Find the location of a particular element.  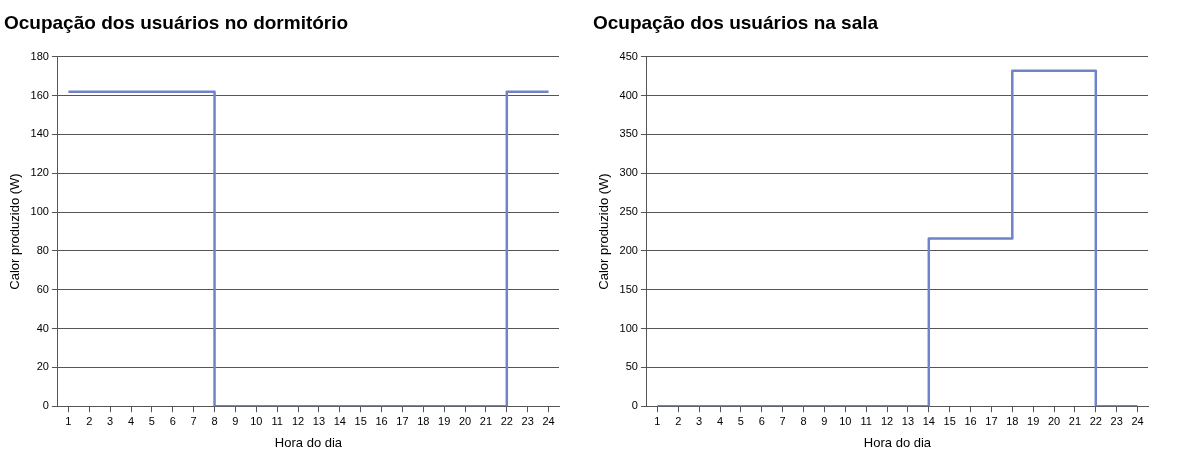

chart-title: Ocupação dos usuários no dormitório is located at coordinates (176, 22).